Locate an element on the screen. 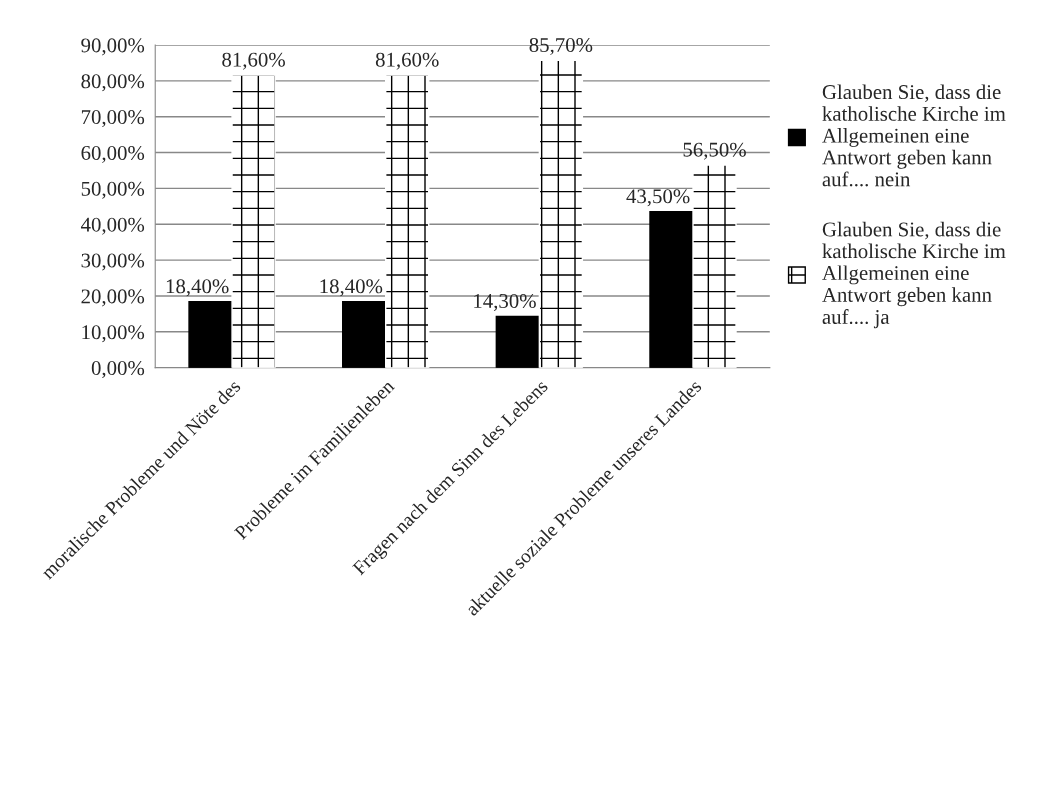  y-tick-label: 90,00% is located at coordinates (113, 47).